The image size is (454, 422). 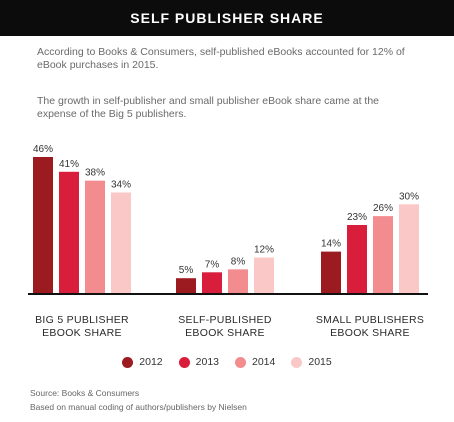 I want to click on category-label-1: BIG 5 PUBLISHER EBOOK SHARE, so click(x=82, y=326).